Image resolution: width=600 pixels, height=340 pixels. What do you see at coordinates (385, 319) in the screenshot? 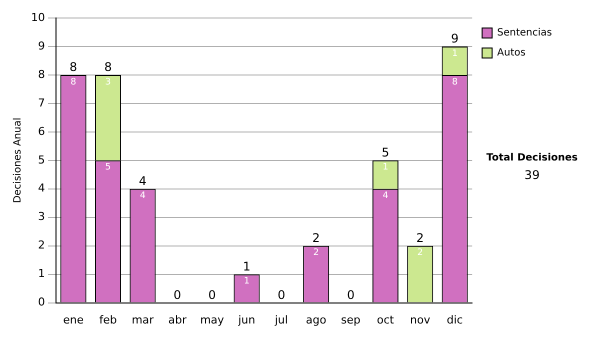
I see `x-tick-label: oct` at bounding box center [385, 319].